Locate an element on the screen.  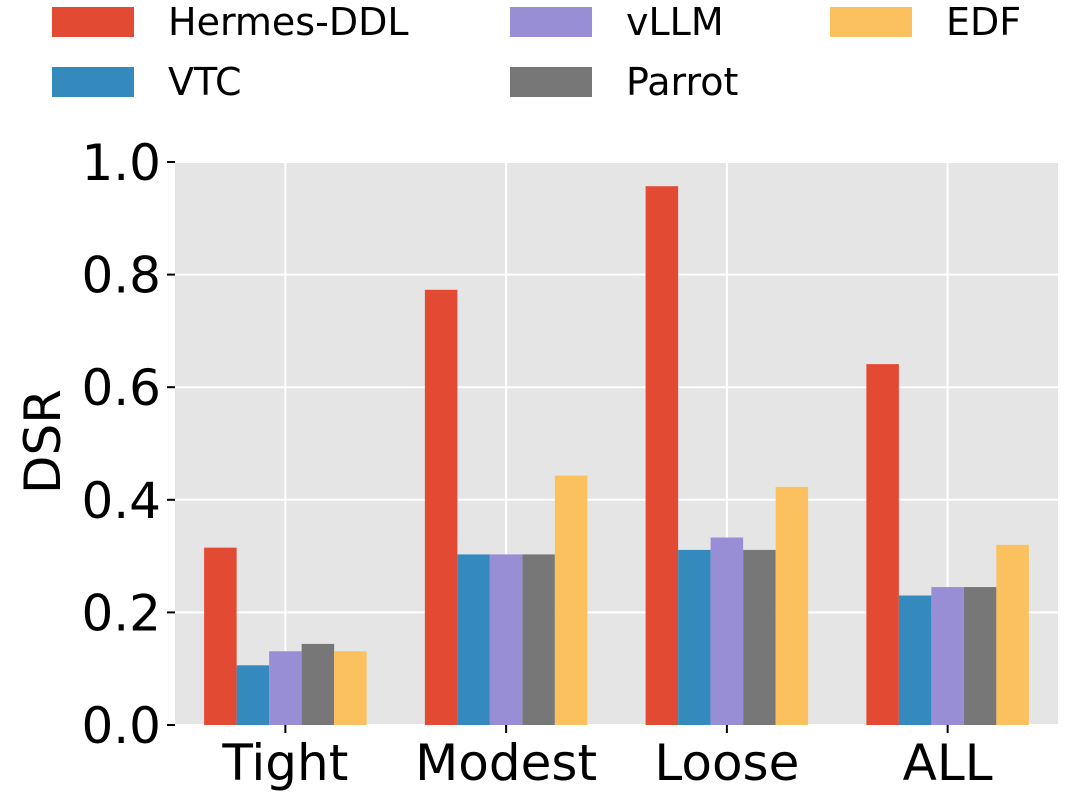
legend-label-edf: EDF is located at coordinates (983, 22).